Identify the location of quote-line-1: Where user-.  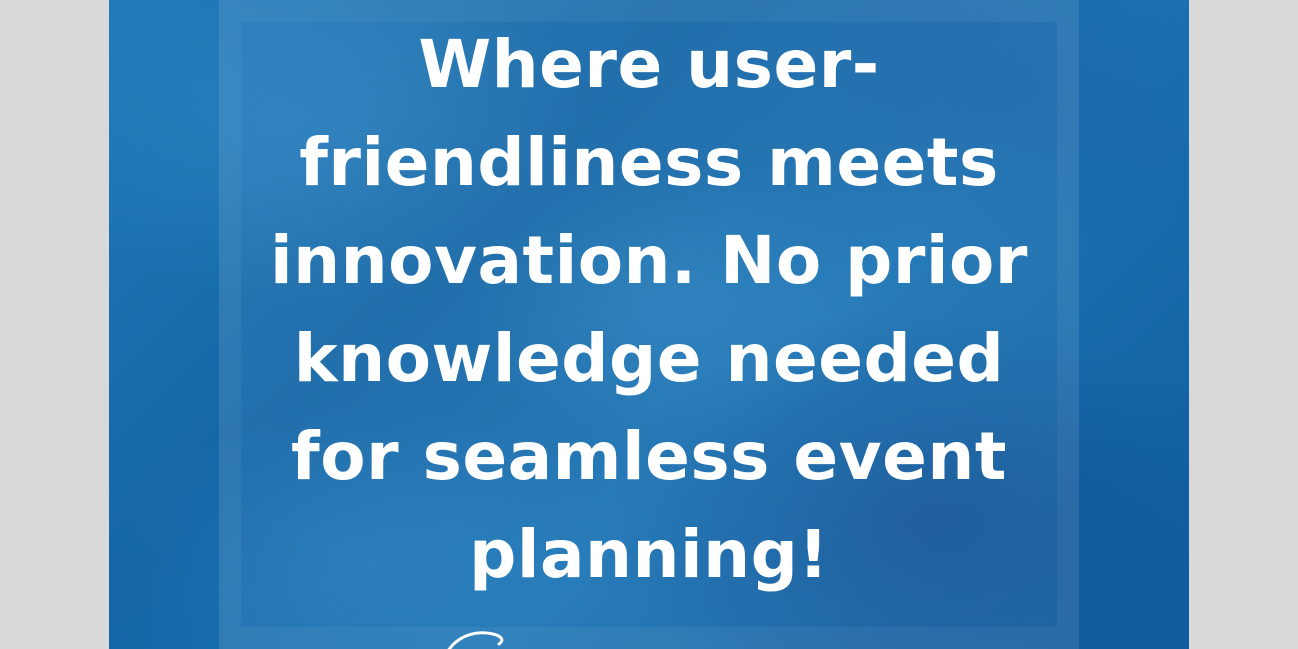
(649, 64).